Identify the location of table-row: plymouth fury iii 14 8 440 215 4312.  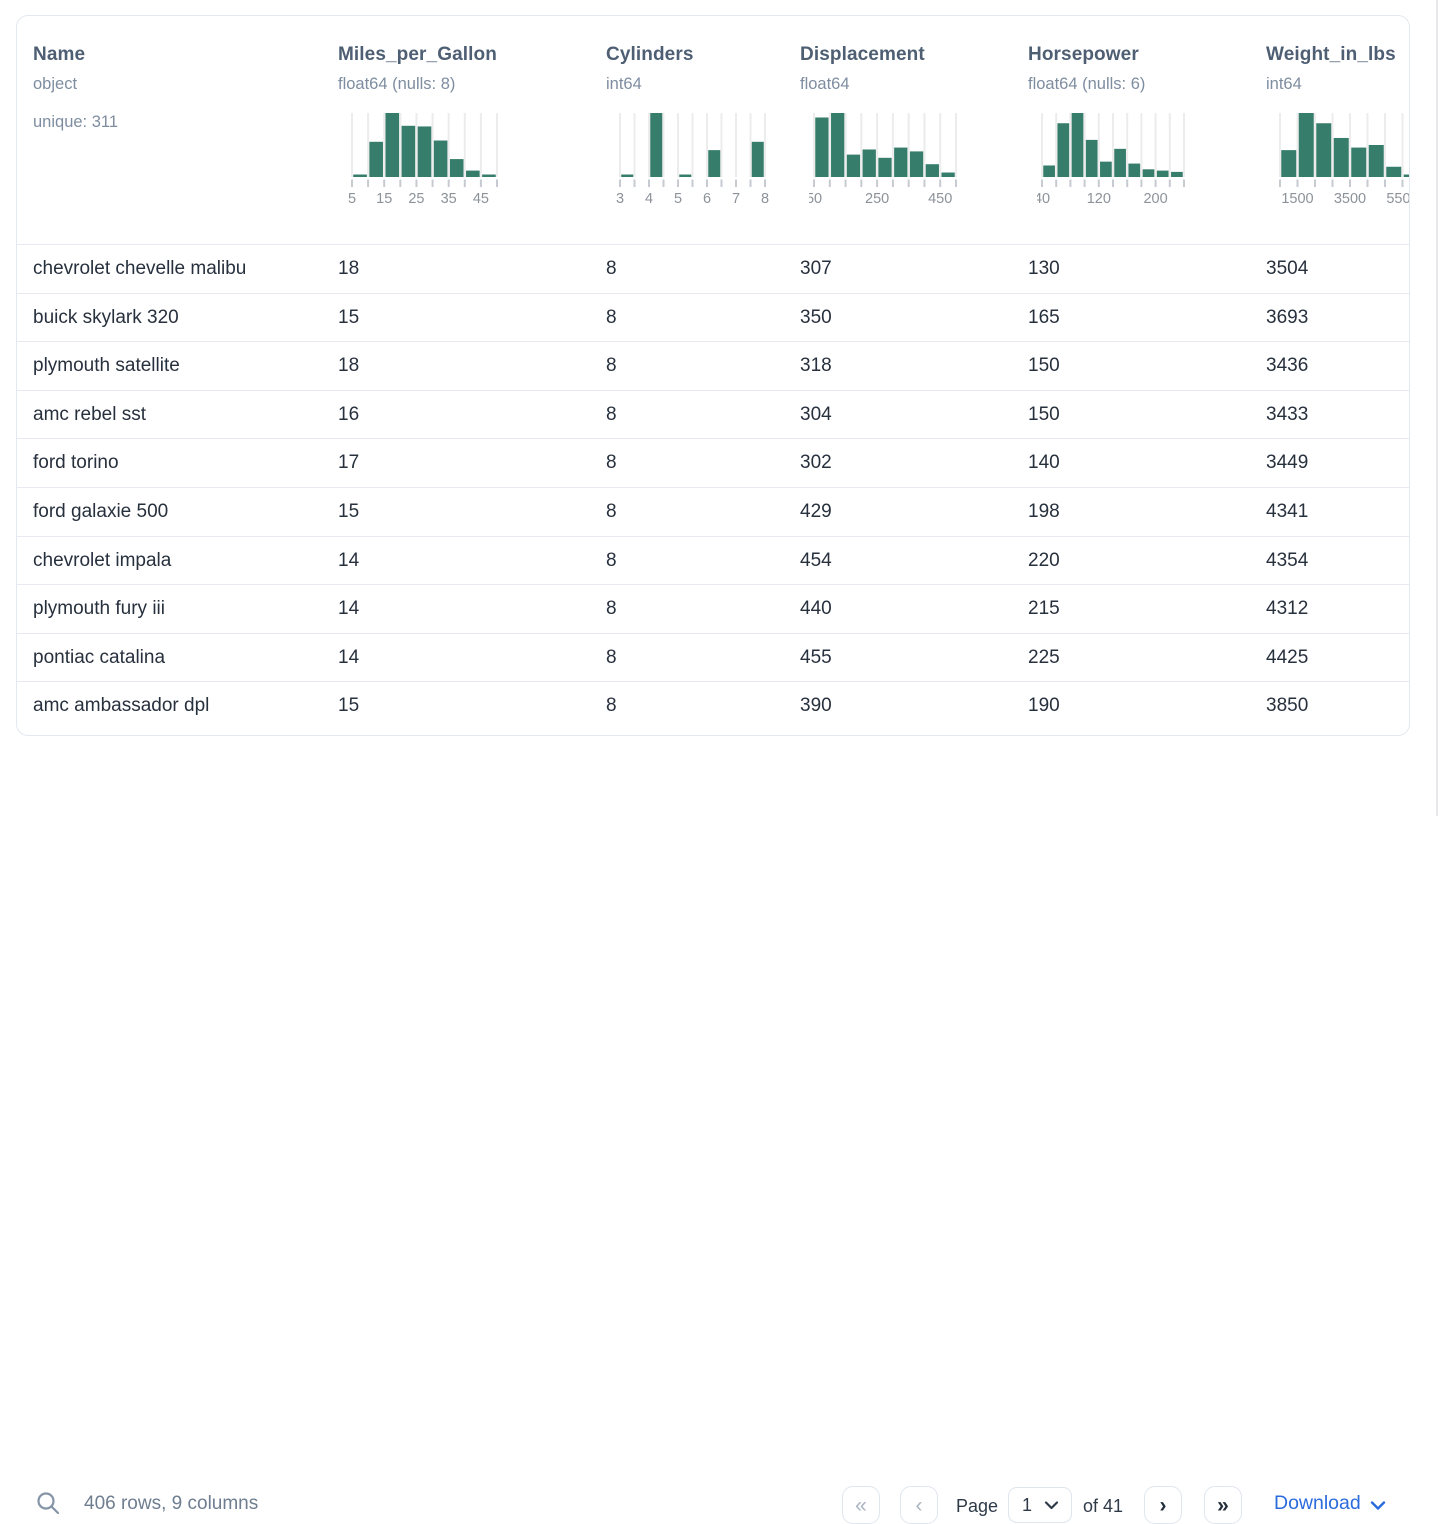
(713, 608).